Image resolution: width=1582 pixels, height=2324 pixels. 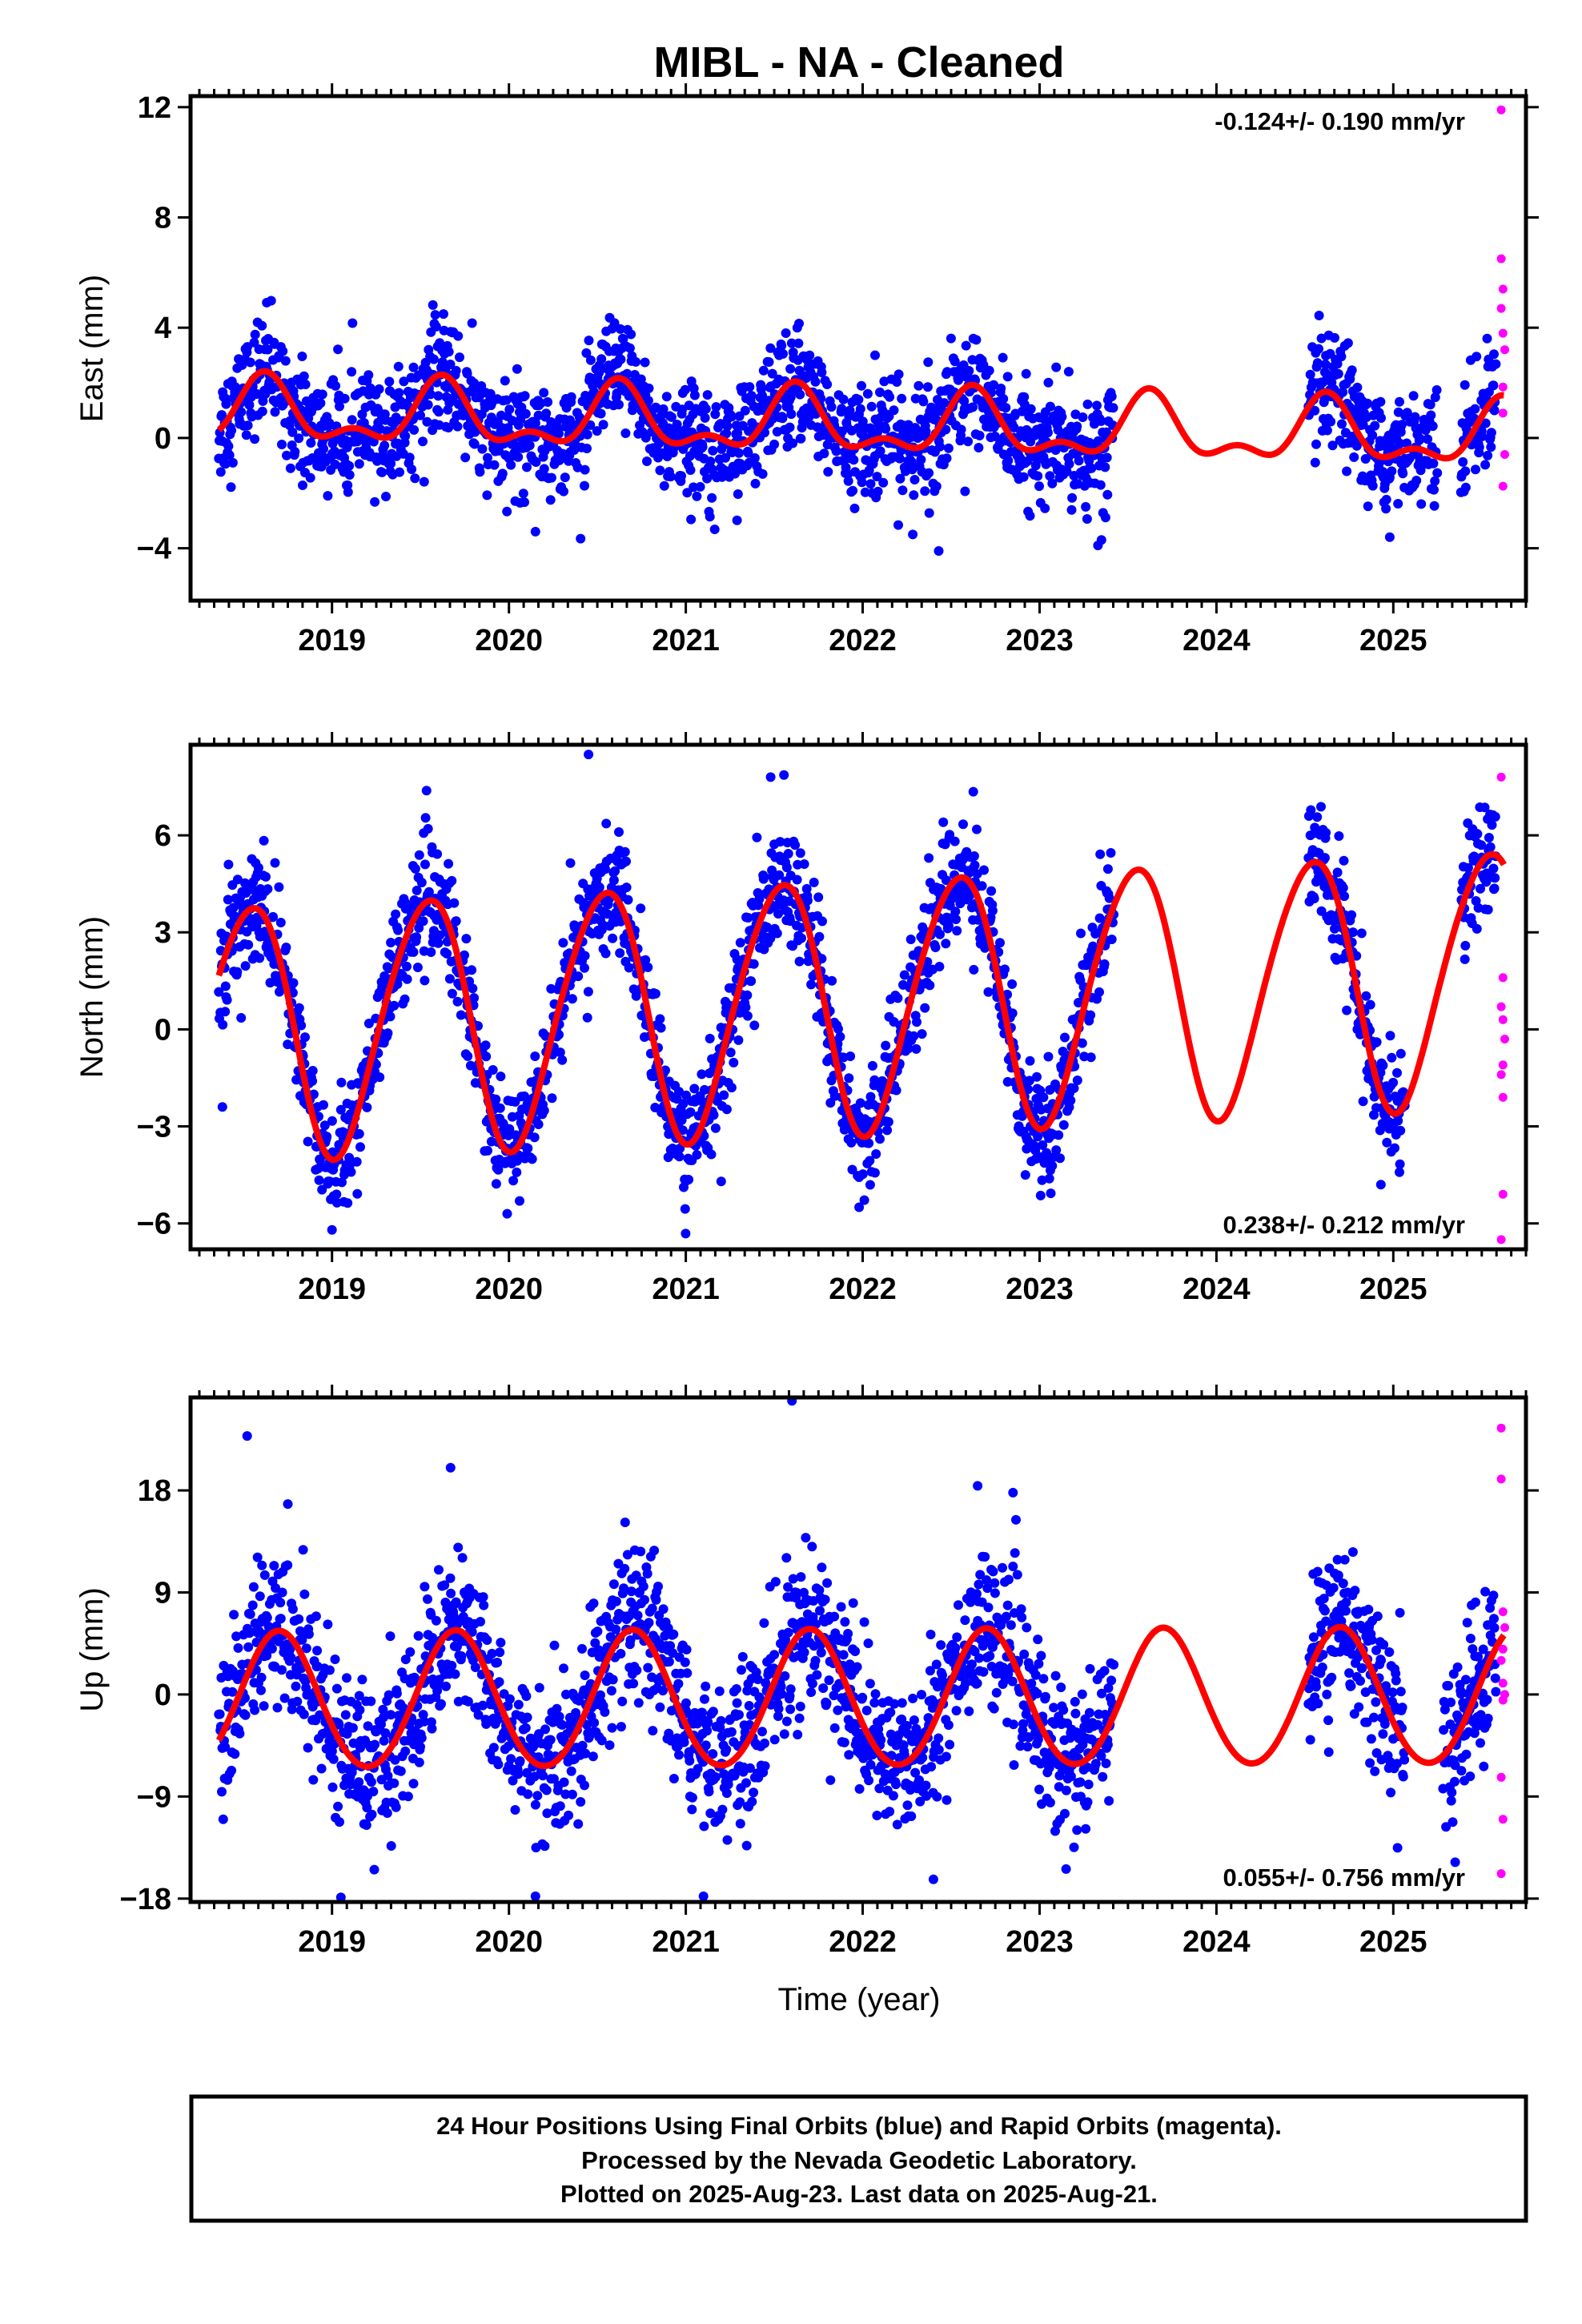 What do you see at coordinates (1040, 640) in the screenshot?
I see `east-x-tick-label: 2023` at bounding box center [1040, 640].